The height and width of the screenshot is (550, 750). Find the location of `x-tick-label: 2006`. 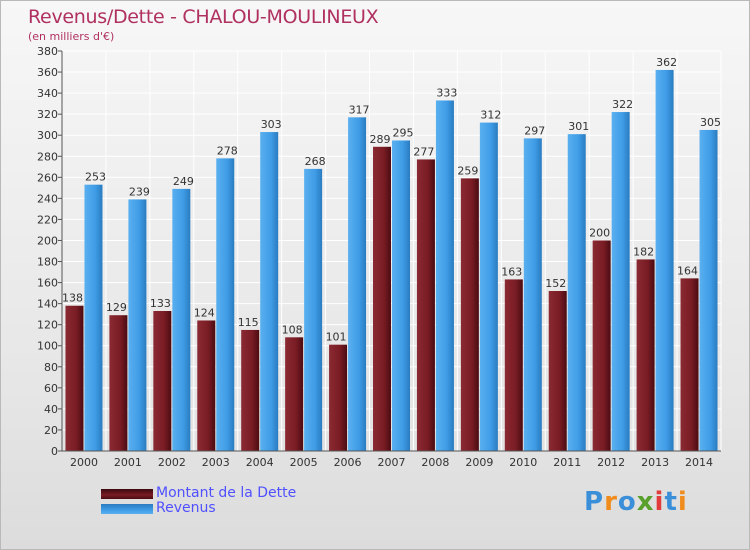

x-tick-label: 2006 is located at coordinates (348, 462).